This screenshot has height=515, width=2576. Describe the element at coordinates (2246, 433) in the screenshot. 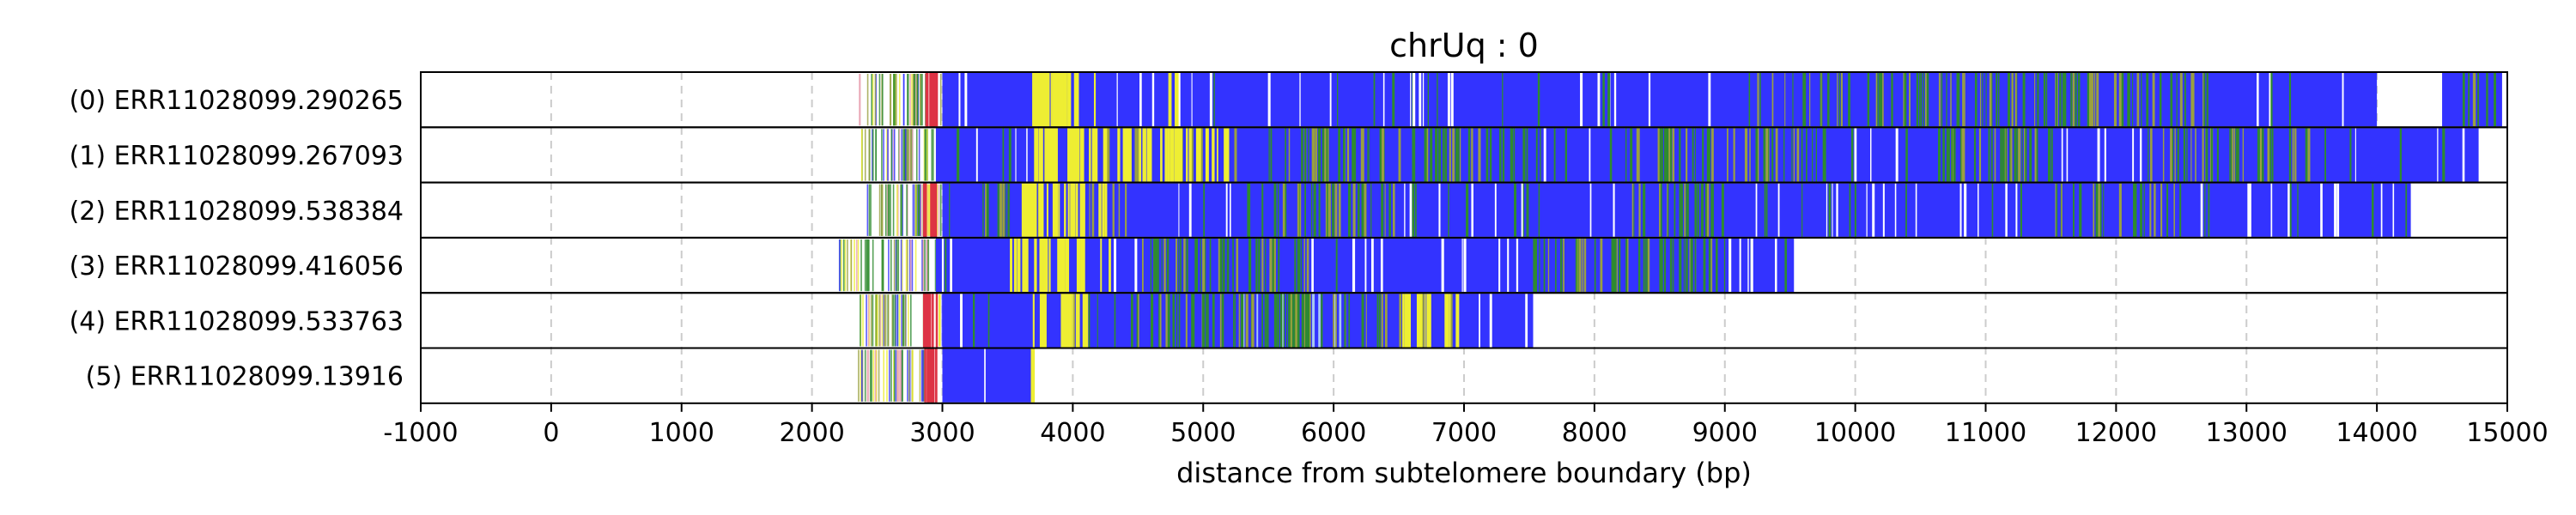

I see `x-tick-label: 13000` at that location.